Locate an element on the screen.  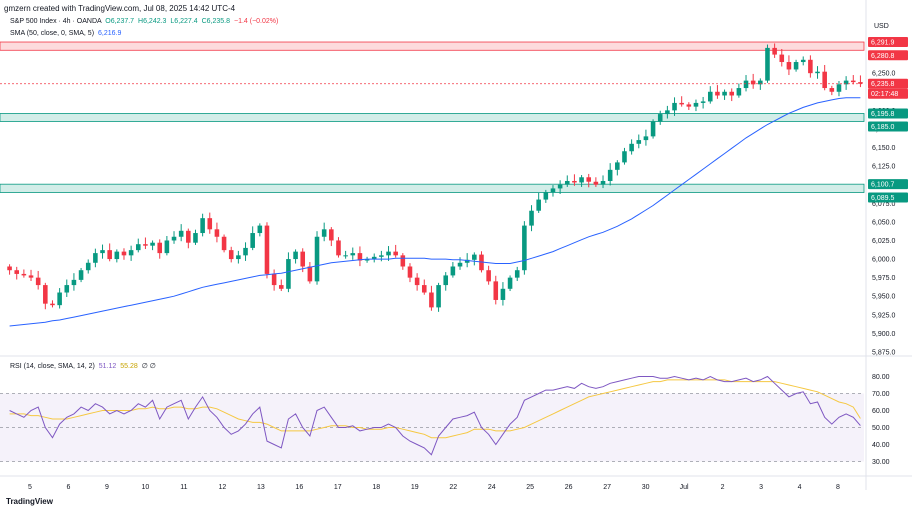
price-tick-label: 5,925.0 is located at coordinates (883, 315).